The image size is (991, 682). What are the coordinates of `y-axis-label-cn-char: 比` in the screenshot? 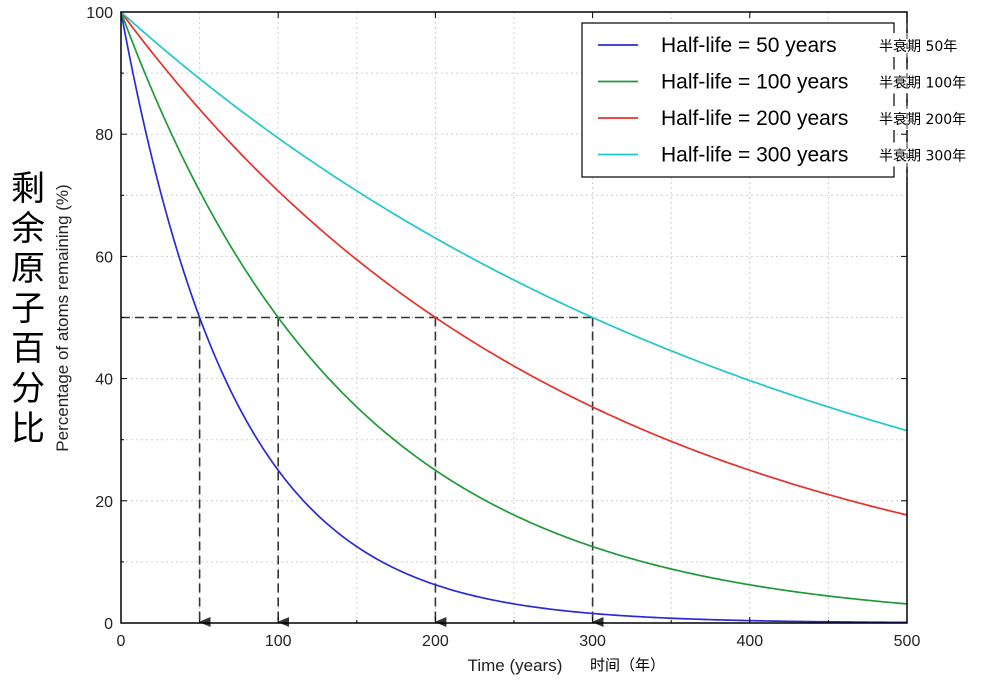 It's located at (28, 429).